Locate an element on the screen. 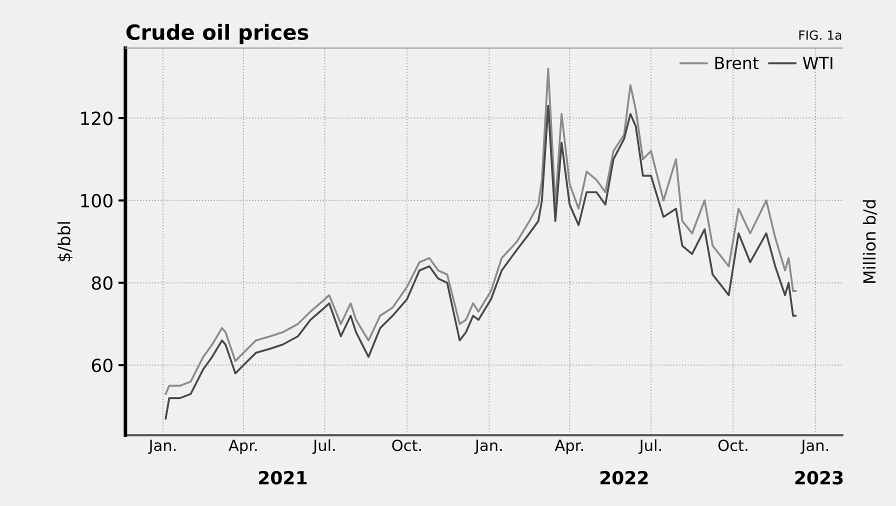 This screenshot has height=506, width=896. y-tick-label: 60 is located at coordinates (102, 365).